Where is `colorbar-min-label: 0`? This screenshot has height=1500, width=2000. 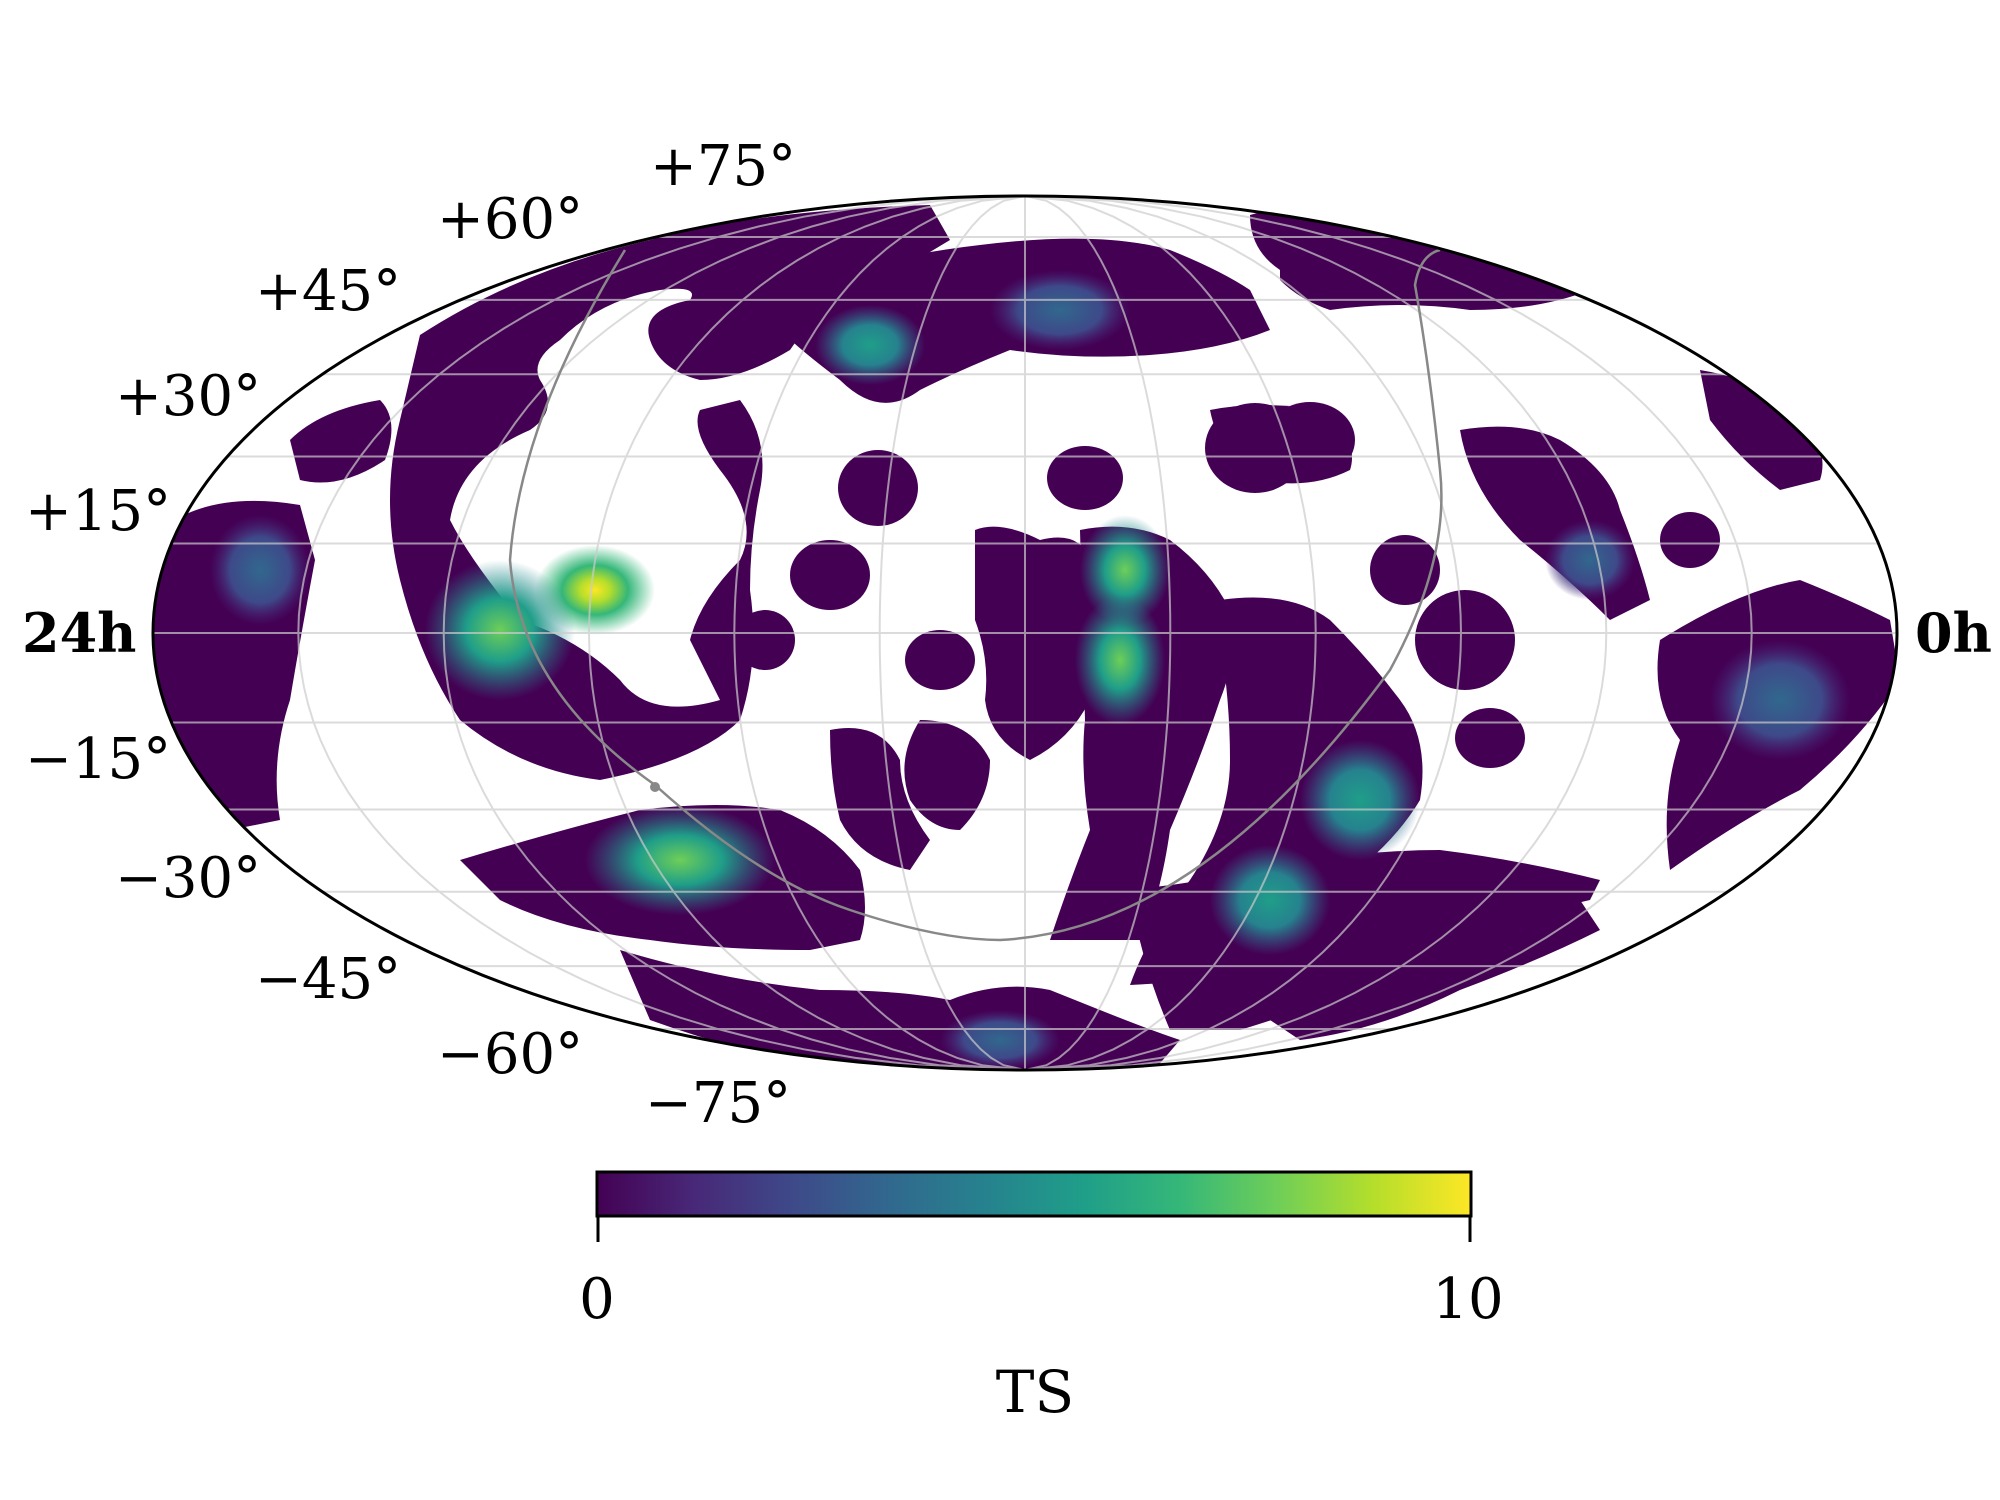 colorbar-min-label: 0 is located at coordinates (597, 1299).